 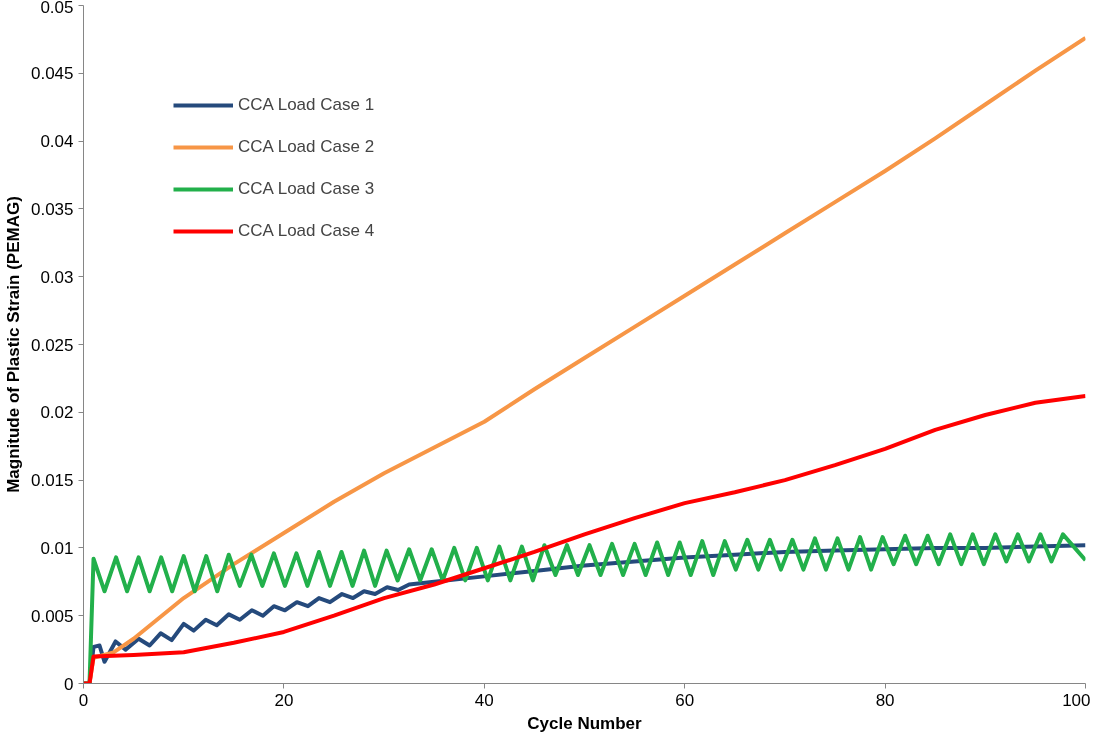 I want to click on y-tick-label: 0.035, so click(x=52, y=209).